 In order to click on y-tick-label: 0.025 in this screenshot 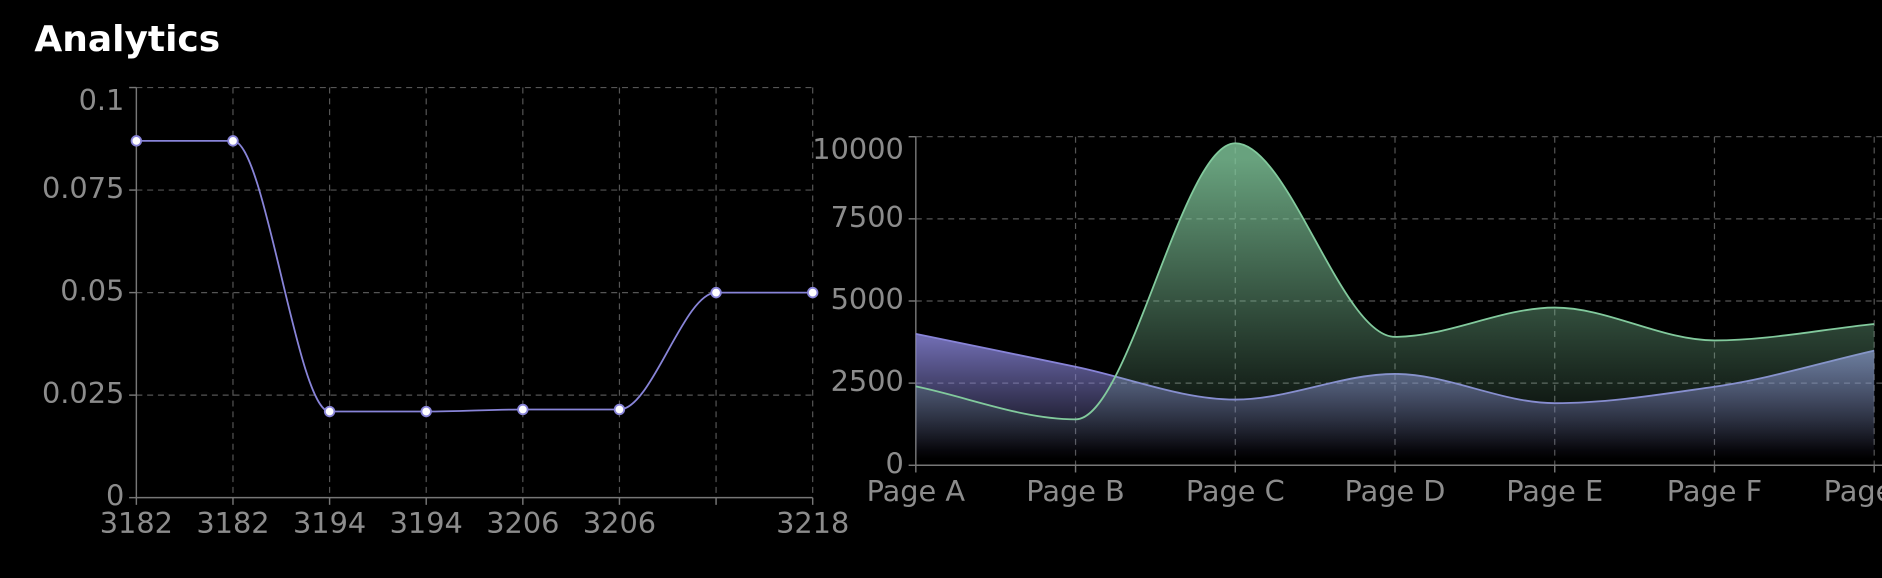, I will do `click(83, 393)`.